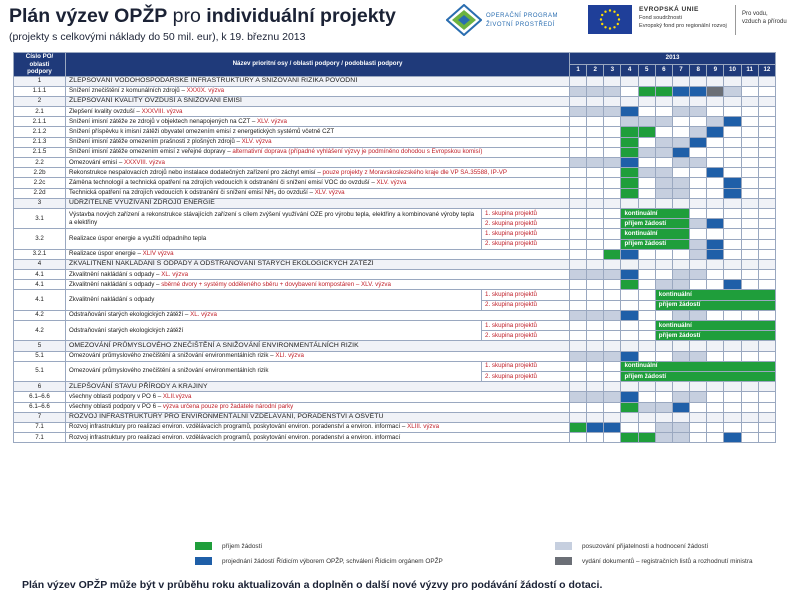 The image size is (810, 602). I want to click on header-separator, so click(735, 20).